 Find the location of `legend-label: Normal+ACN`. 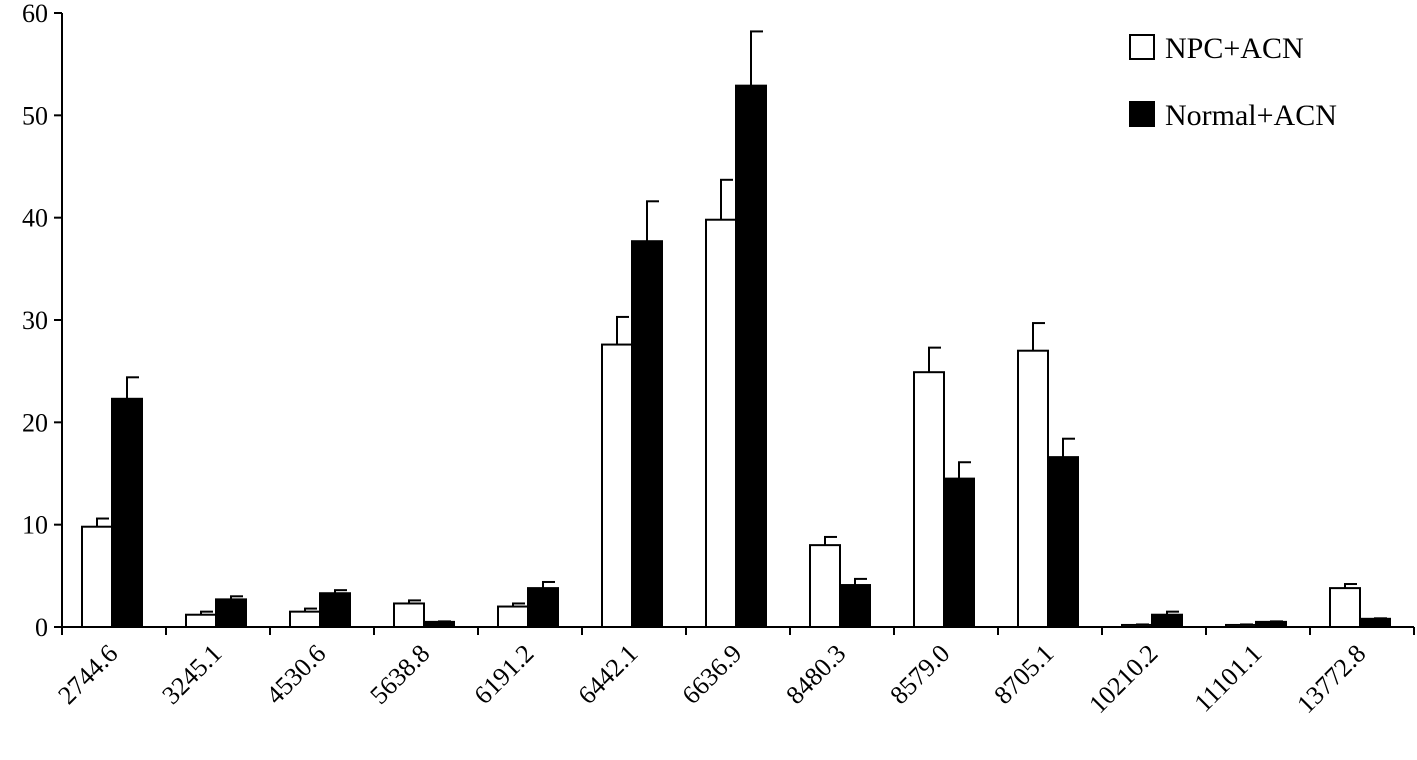

legend-label: Normal+ACN is located at coordinates (1251, 115).